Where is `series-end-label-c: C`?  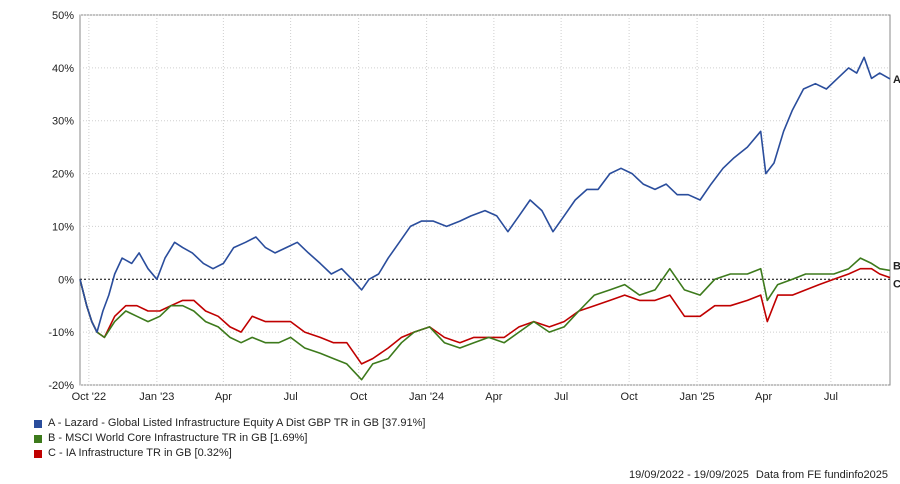
series-end-label-c: C is located at coordinates (896, 285).